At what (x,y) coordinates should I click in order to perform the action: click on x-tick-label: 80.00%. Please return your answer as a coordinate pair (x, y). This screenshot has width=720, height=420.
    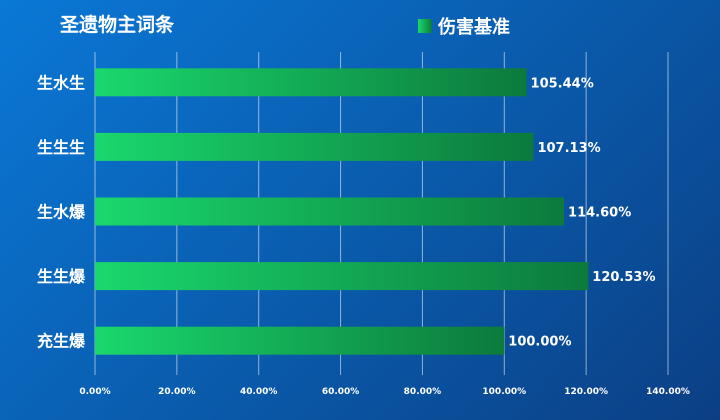
    Looking at the image, I should click on (423, 392).